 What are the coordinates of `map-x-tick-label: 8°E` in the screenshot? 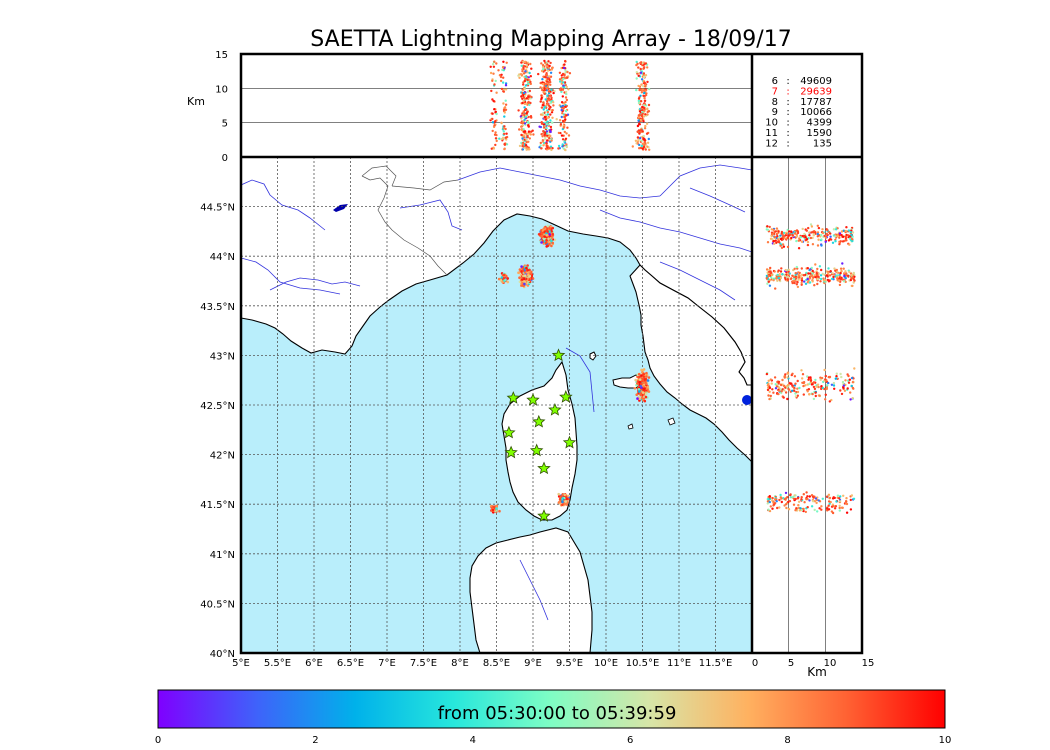 It's located at (460, 663).